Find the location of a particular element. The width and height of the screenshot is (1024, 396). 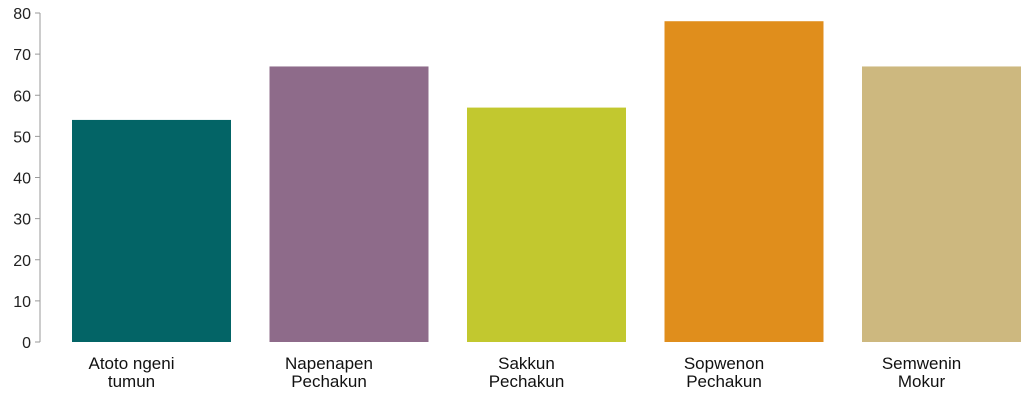

y-tick-label: 70 is located at coordinates (22, 55).